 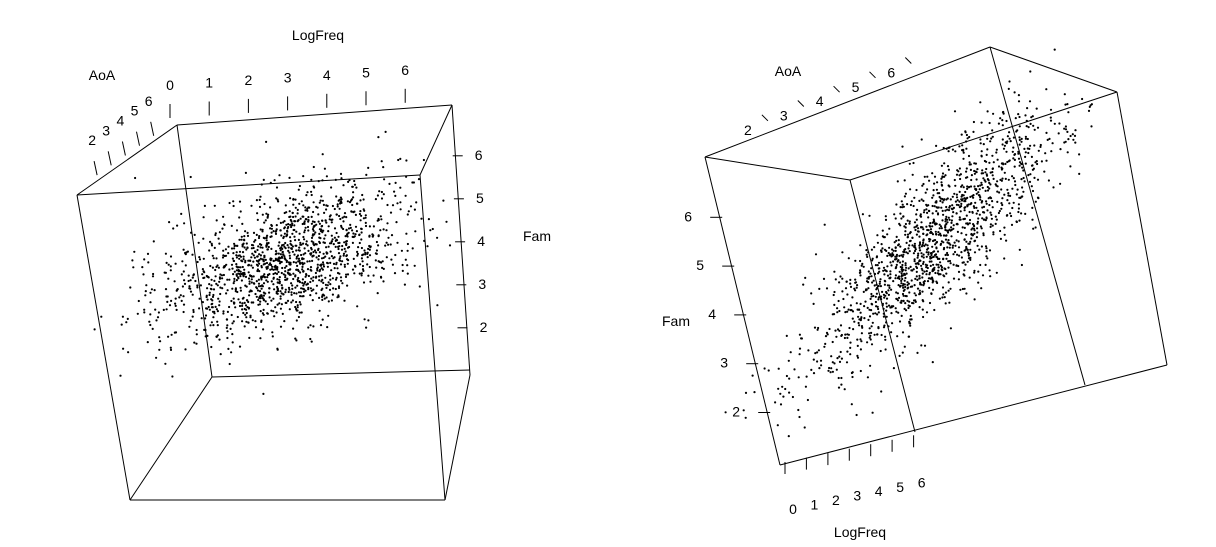 I want to click on left-x-tick-label: 0, so click(x=170, y=85).